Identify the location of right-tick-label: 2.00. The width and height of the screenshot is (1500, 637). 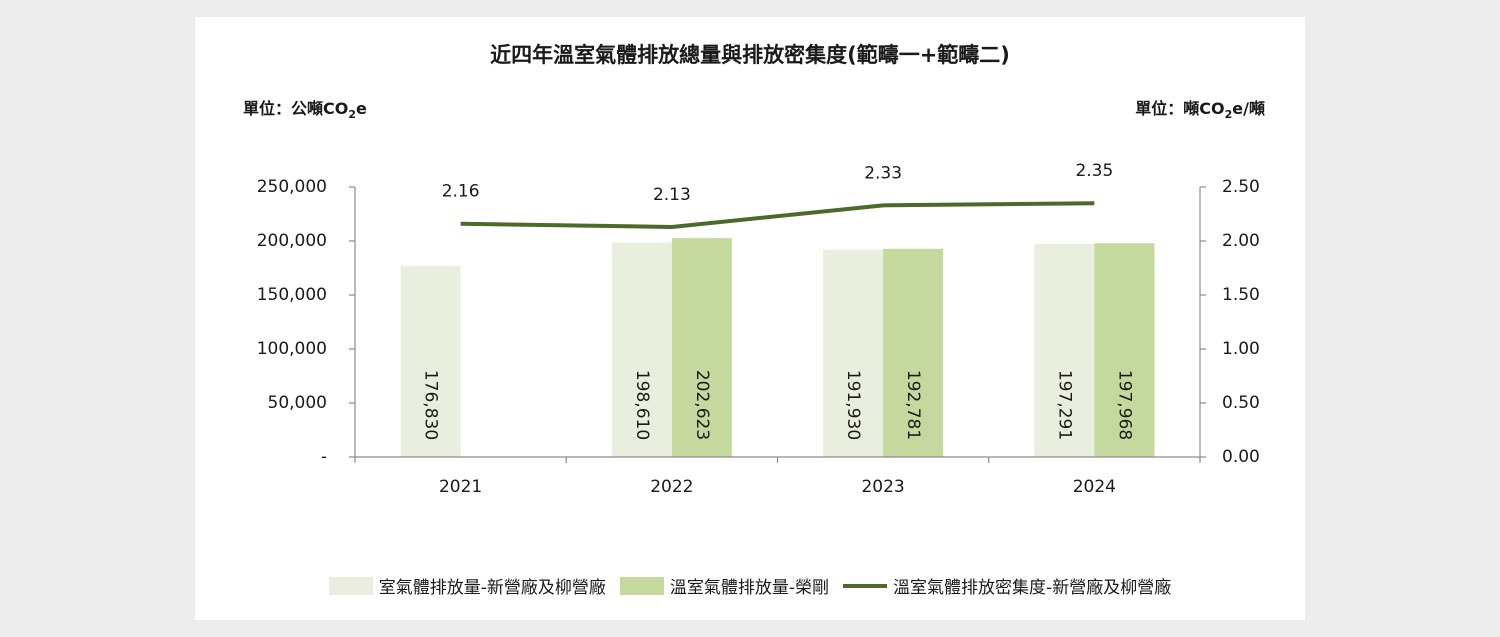
(1241, 241).